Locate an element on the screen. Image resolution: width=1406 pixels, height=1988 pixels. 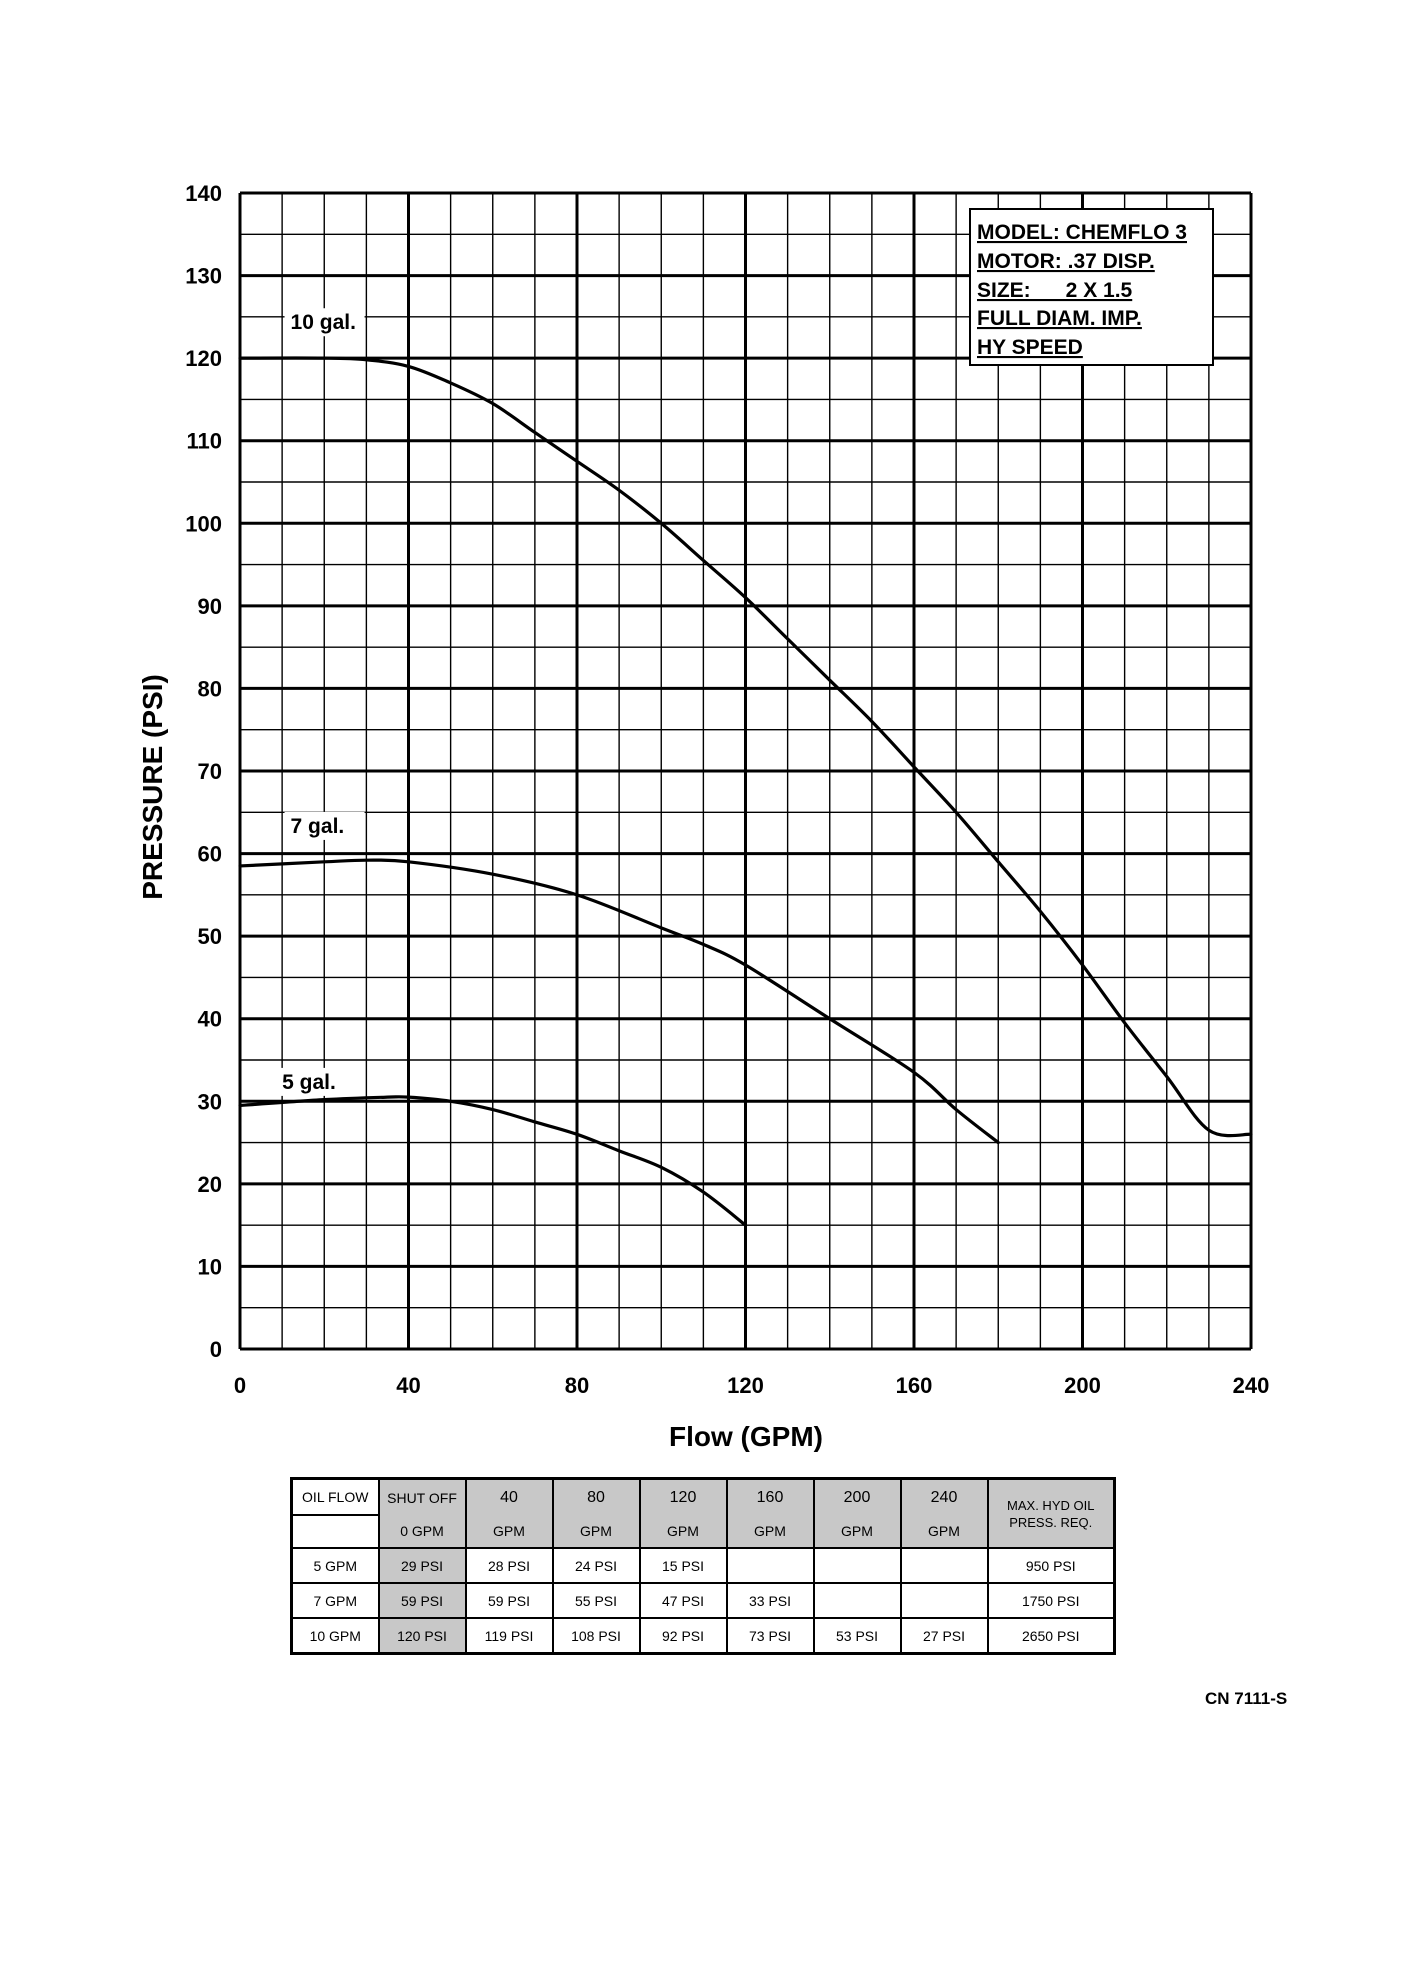
x-tick-label: 0 is located at coordinates (240, 1385).